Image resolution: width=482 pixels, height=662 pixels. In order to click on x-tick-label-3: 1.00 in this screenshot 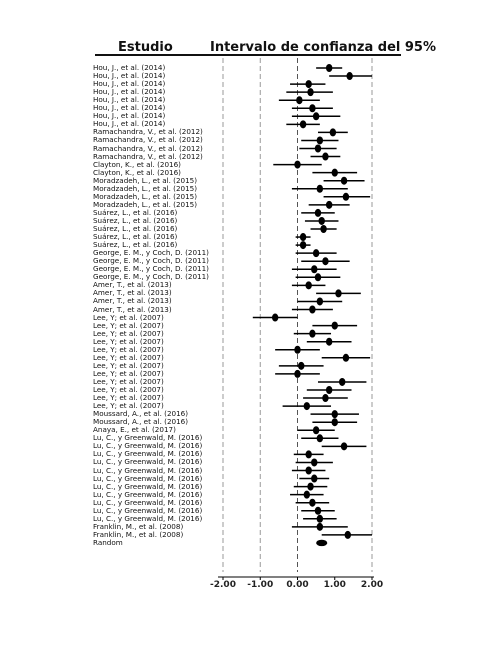, I will do `click(335, 585)`.